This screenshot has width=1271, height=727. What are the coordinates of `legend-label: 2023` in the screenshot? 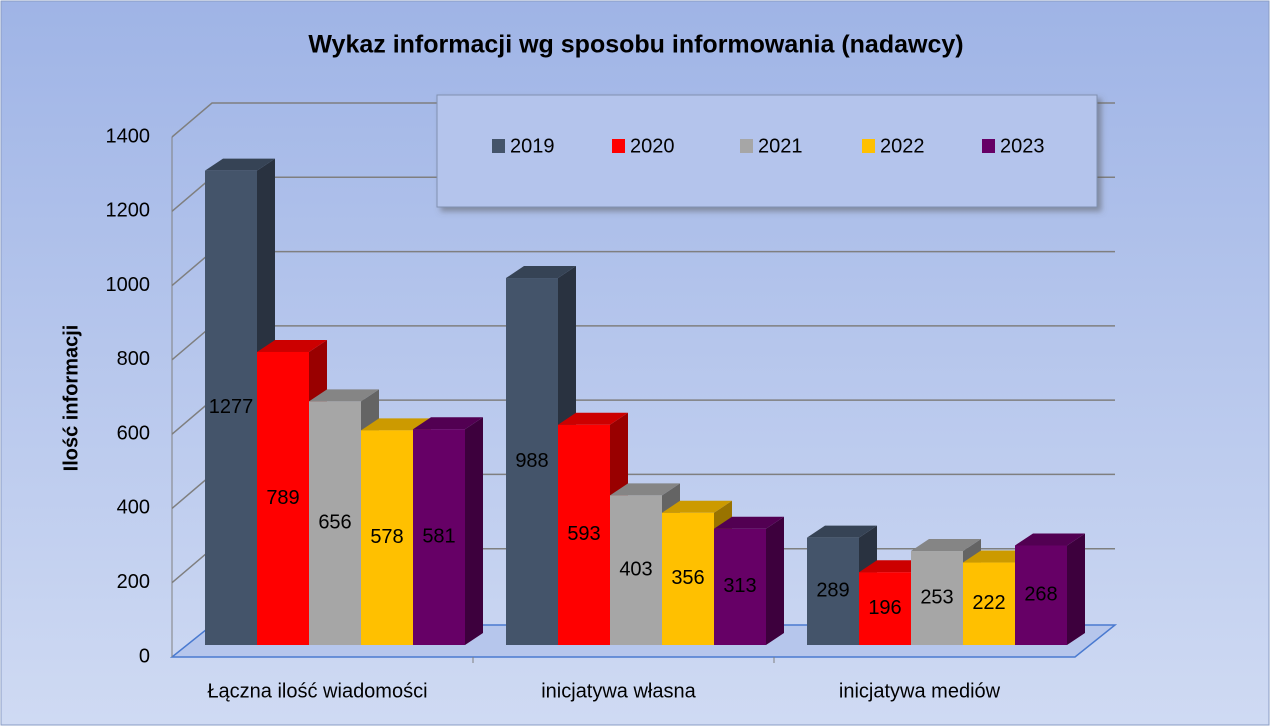 It's located at (1022, 146).